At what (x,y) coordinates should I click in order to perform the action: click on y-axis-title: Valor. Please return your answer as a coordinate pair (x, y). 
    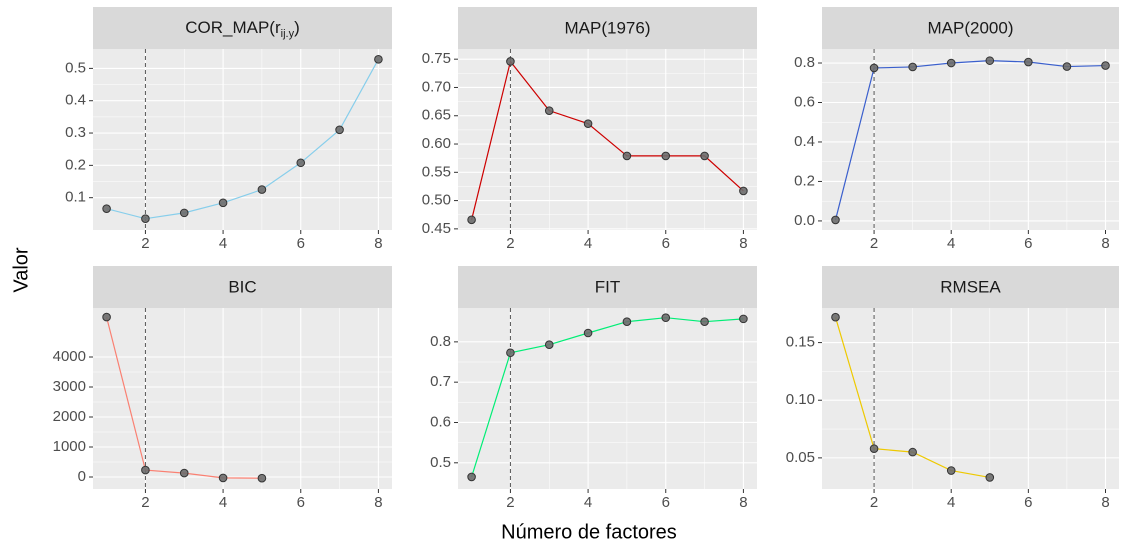
    Looking at the image, I should click on (21, 270).